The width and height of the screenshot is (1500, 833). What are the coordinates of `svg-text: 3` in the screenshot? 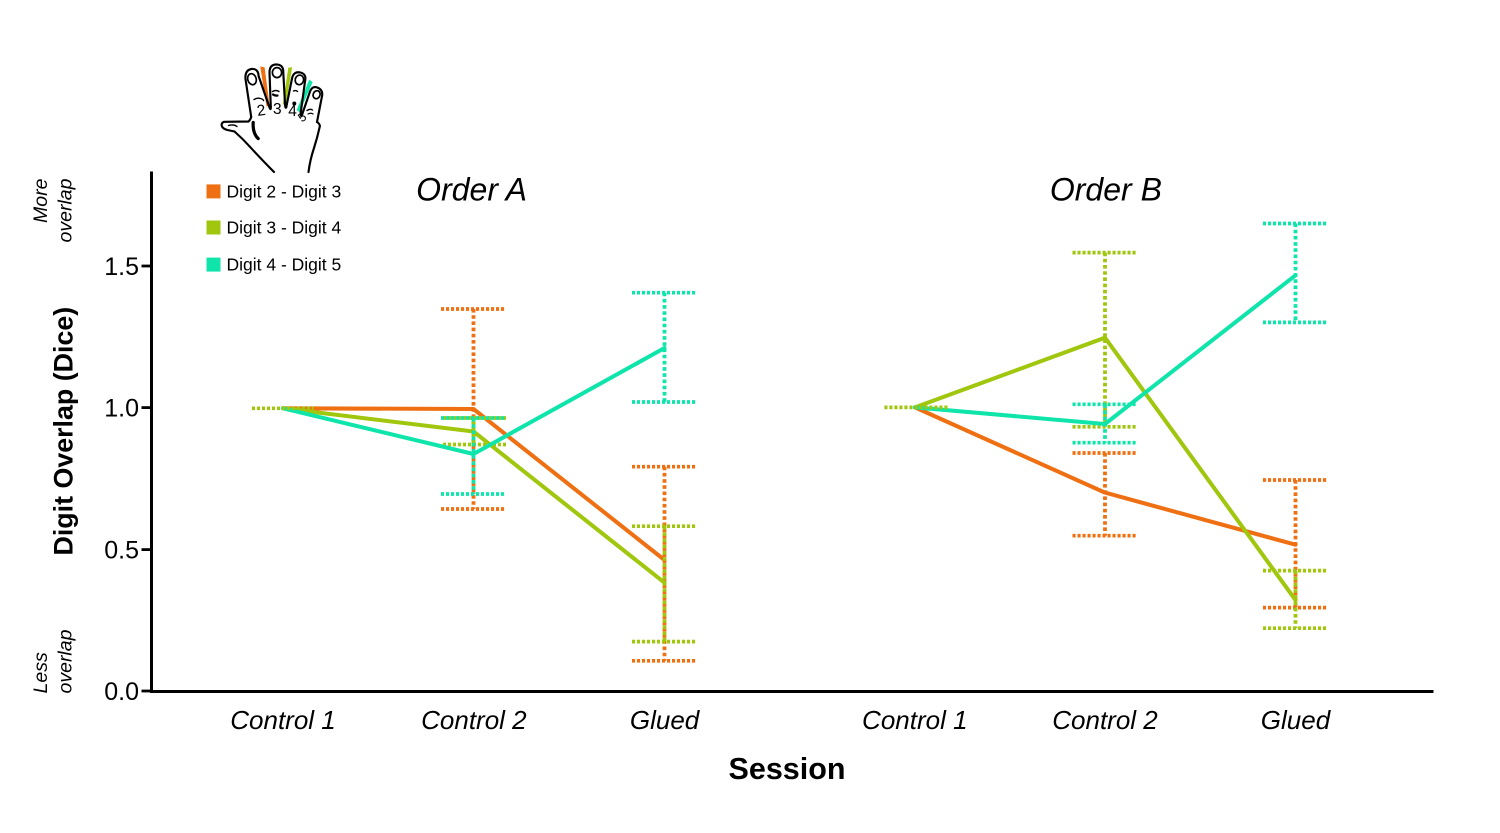 It's located at (277, 109).